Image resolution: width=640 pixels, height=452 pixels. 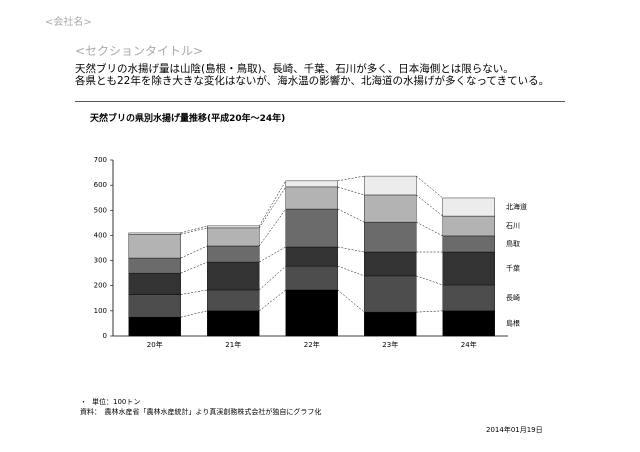 What do you see at coordinates (513, 226) in the screenshot?
I see `legend-label: 石川` at bounding box center [513, 226].